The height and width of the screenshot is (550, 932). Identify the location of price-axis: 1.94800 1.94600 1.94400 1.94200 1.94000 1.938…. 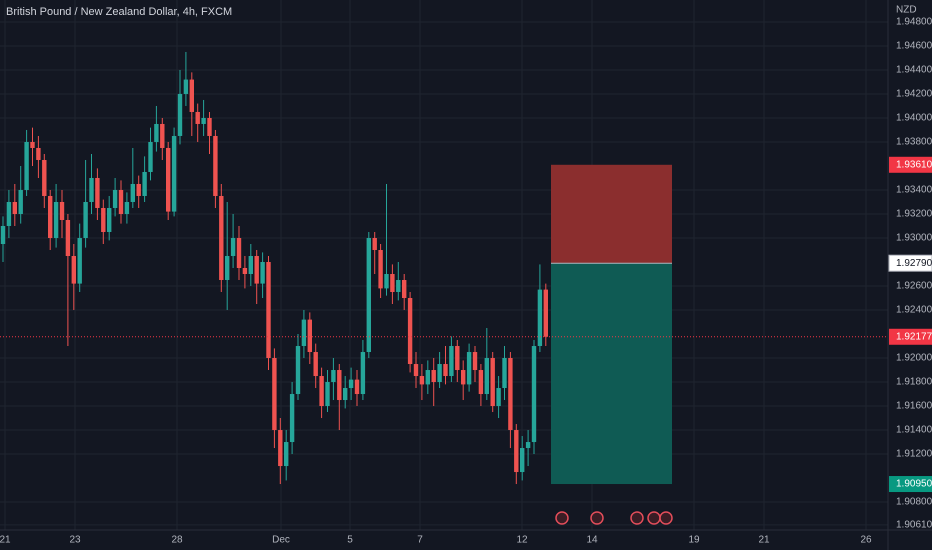
(910, 273).